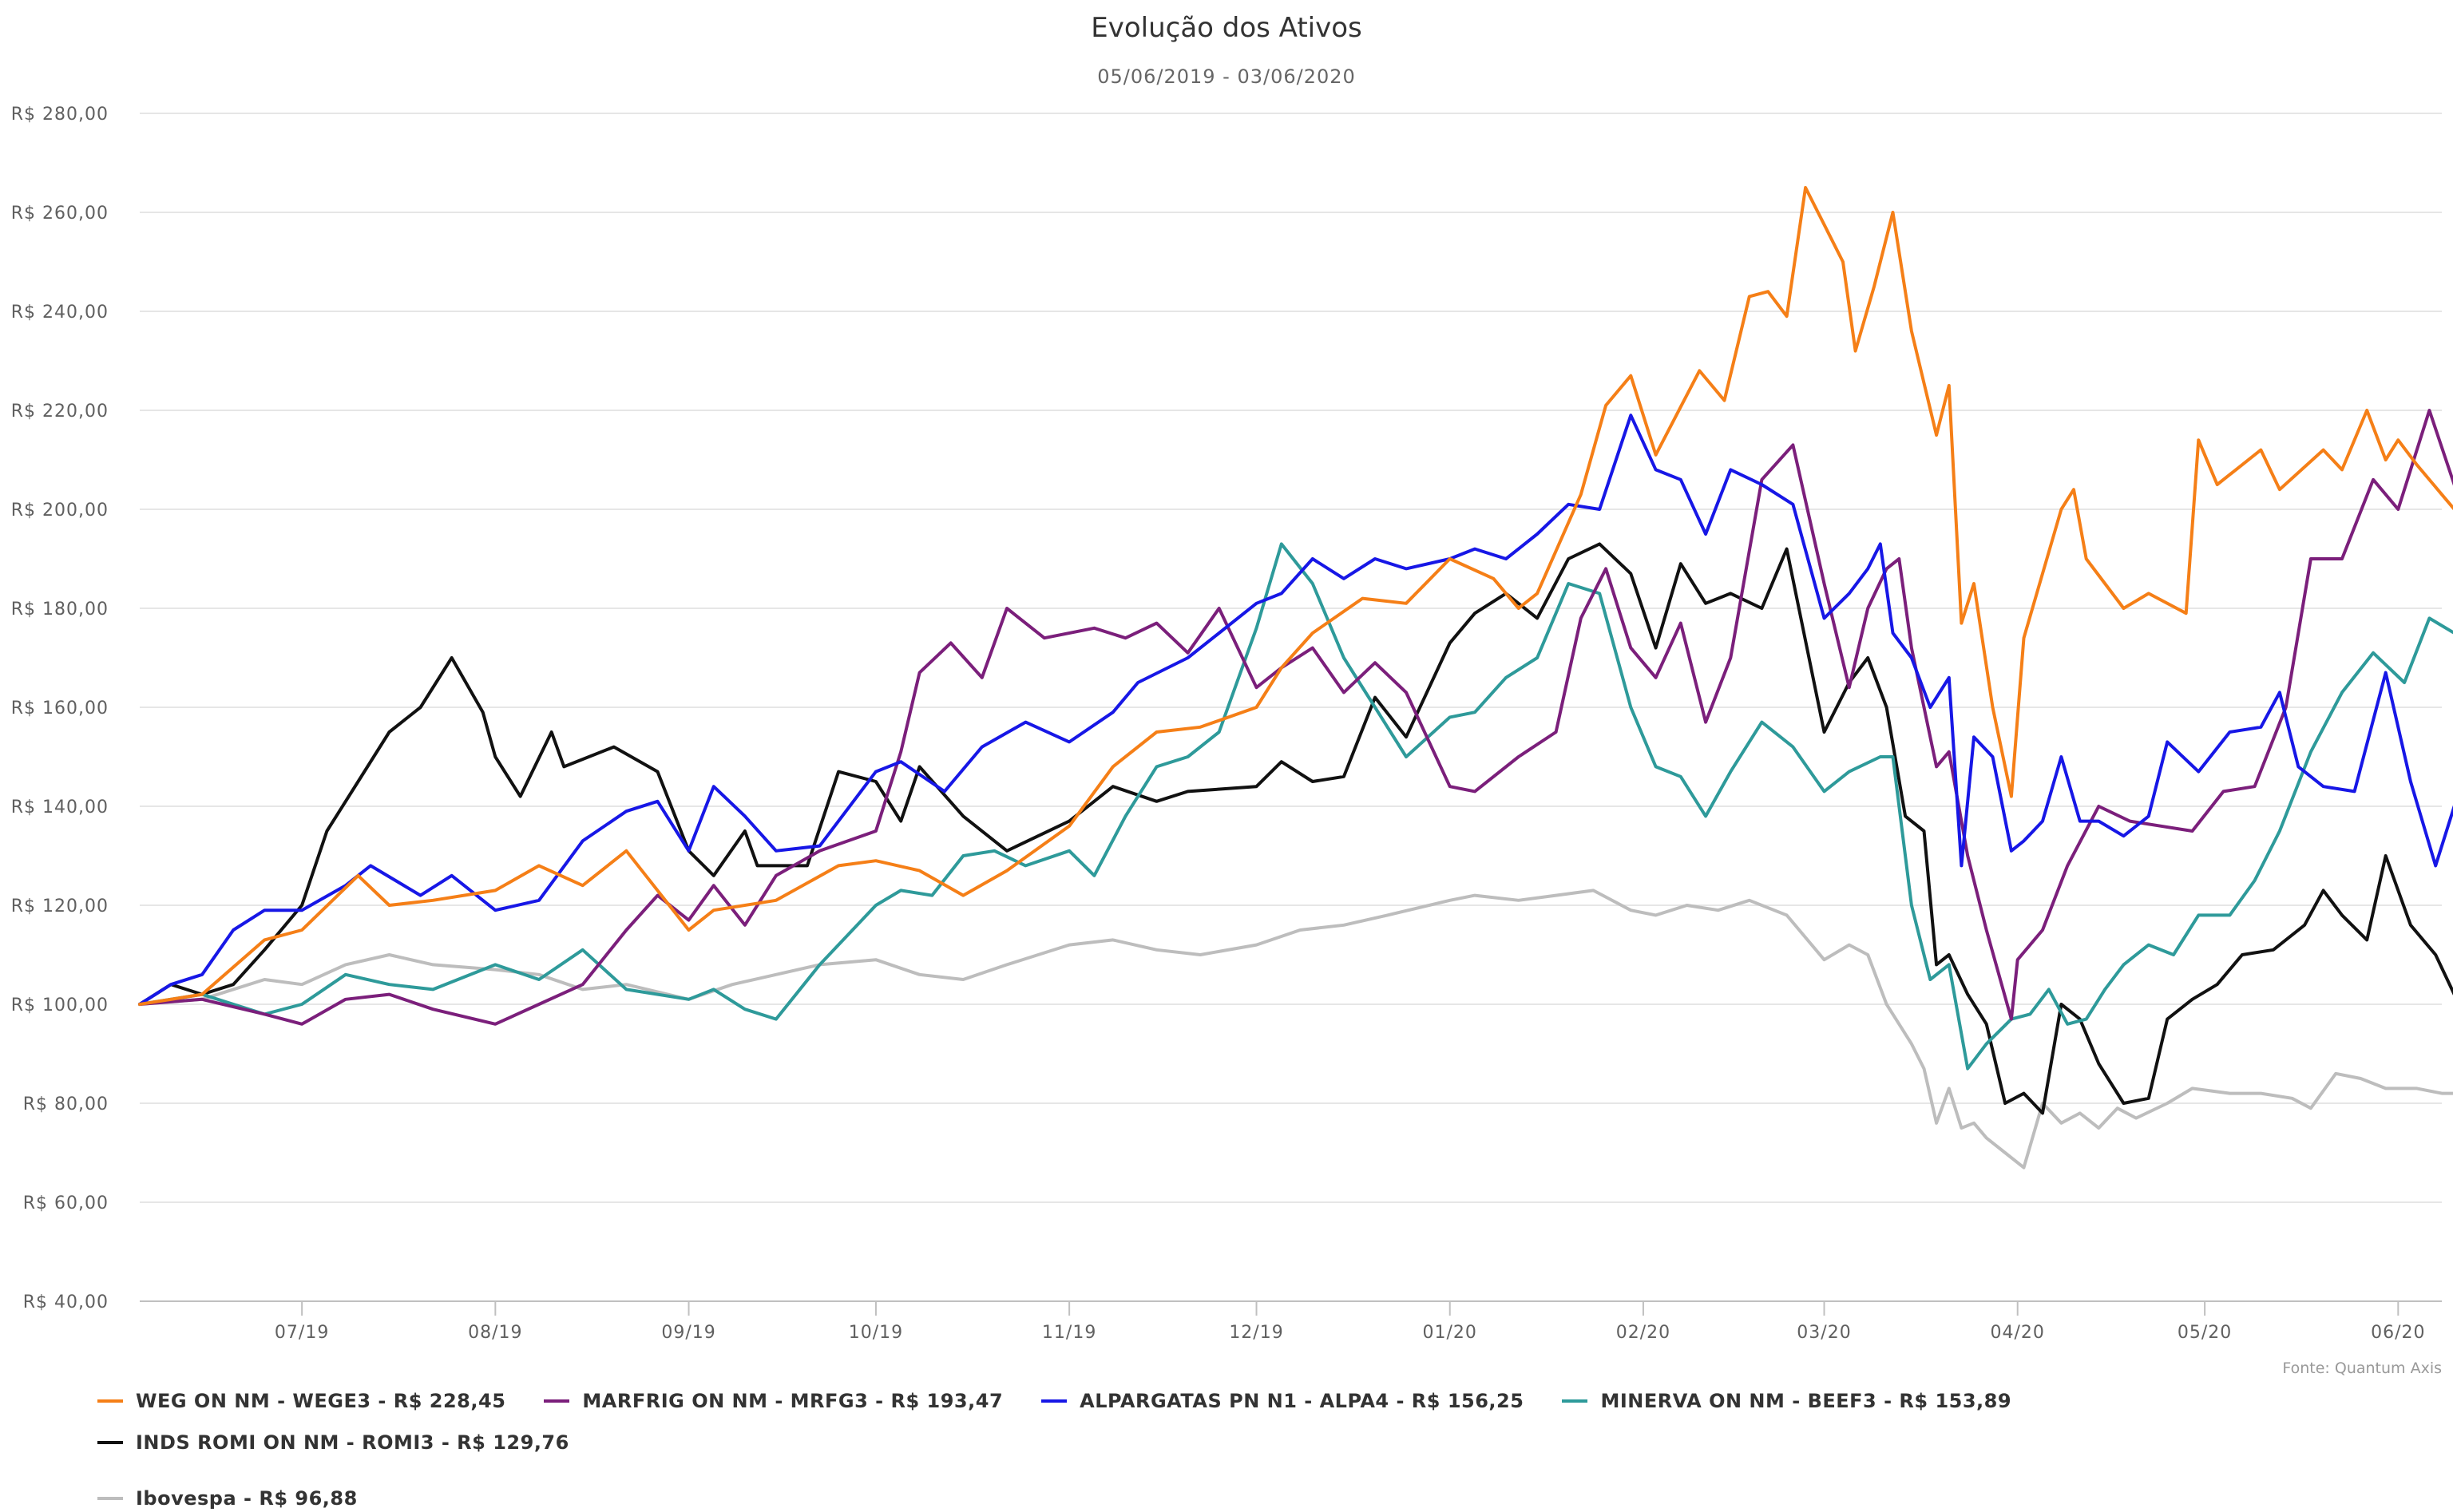 The image size is (2453, 1512). I want to click on chart-subtitle: 05/06/2019 - 03/06/2020, so click(1226, 76).